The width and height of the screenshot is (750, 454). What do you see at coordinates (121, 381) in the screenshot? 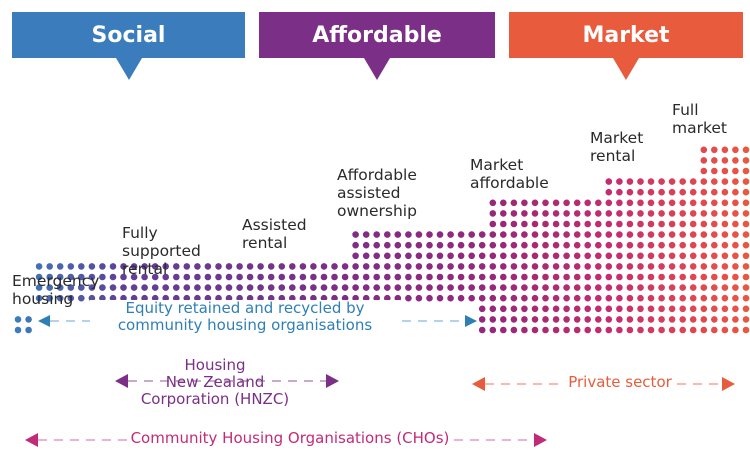
I see `hnzc-arrow-left-head` at bounding box center [121, 381].